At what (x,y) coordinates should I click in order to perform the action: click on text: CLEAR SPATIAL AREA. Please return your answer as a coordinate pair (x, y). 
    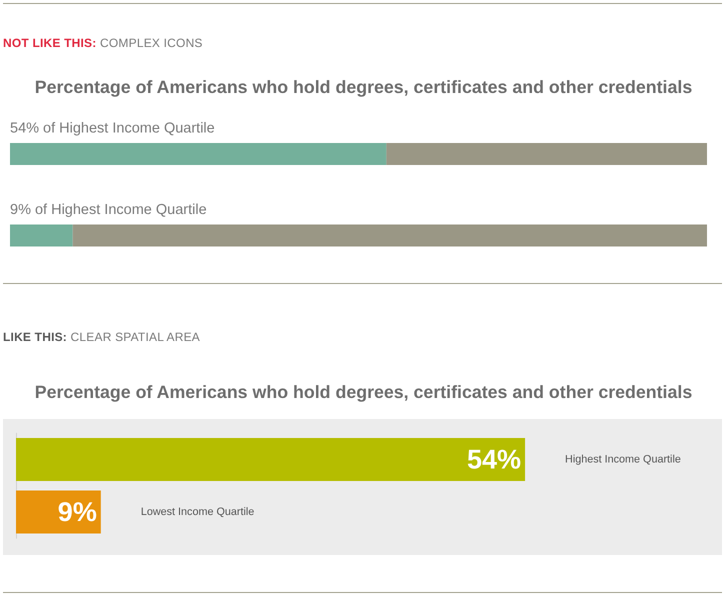
    Looking at the image, I should click on (135, 337).